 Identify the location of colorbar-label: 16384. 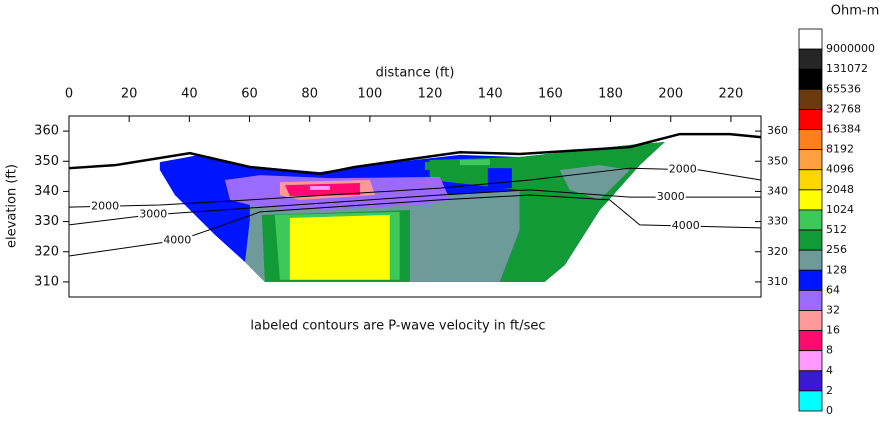
(843, 129).